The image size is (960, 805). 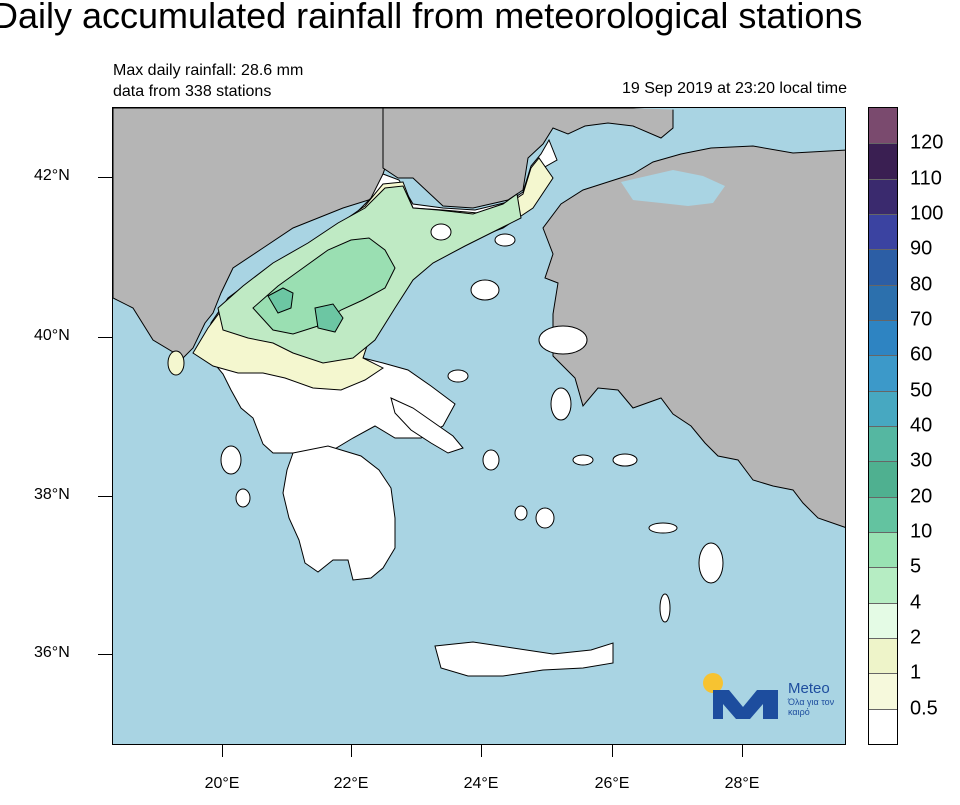 What do you see at coordinates (612, 783) in the screenshot?
I see `lon-label-26: 26°E` at bounding box center [612, 783].